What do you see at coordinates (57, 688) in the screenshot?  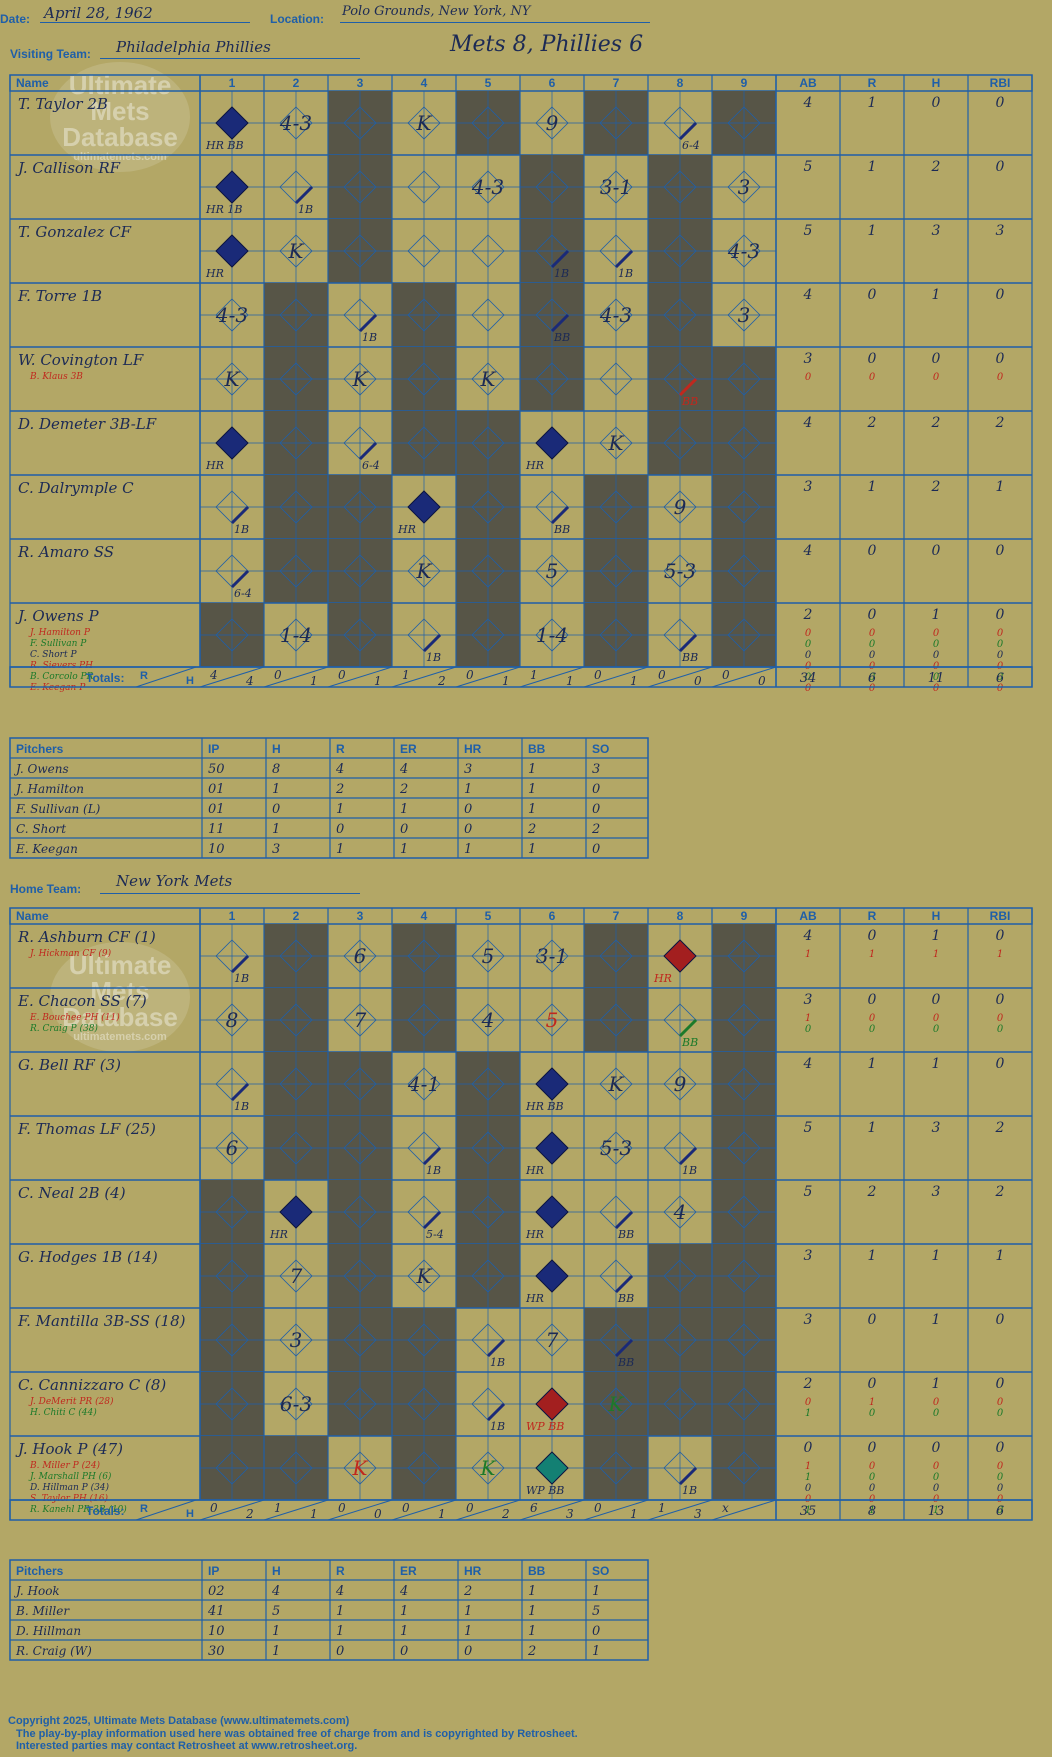 I see `visitors-sub-name: E. Keegan P` at bounding box center [57, 688].